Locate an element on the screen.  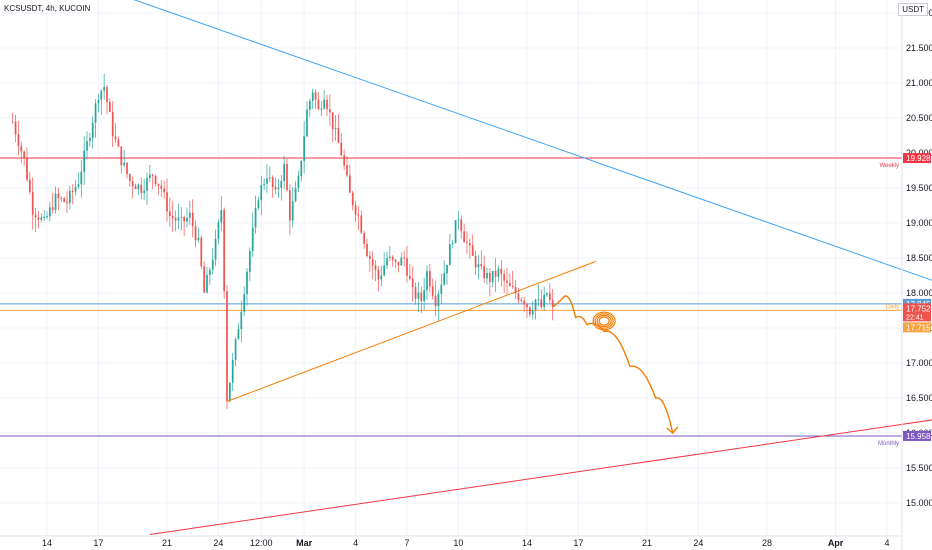
level-name-label: Monthly is located at coordinates (888, 444).